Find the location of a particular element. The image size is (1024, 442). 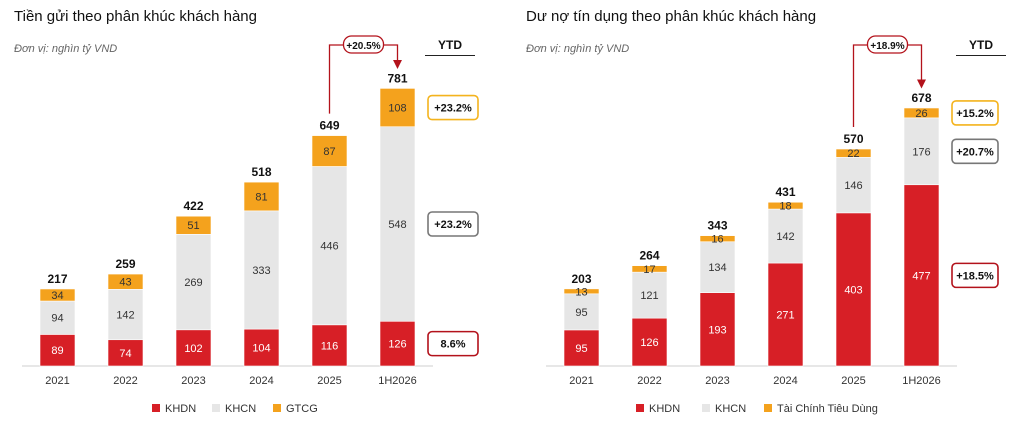

data-label: 121 is located at coordinates (649, 296).